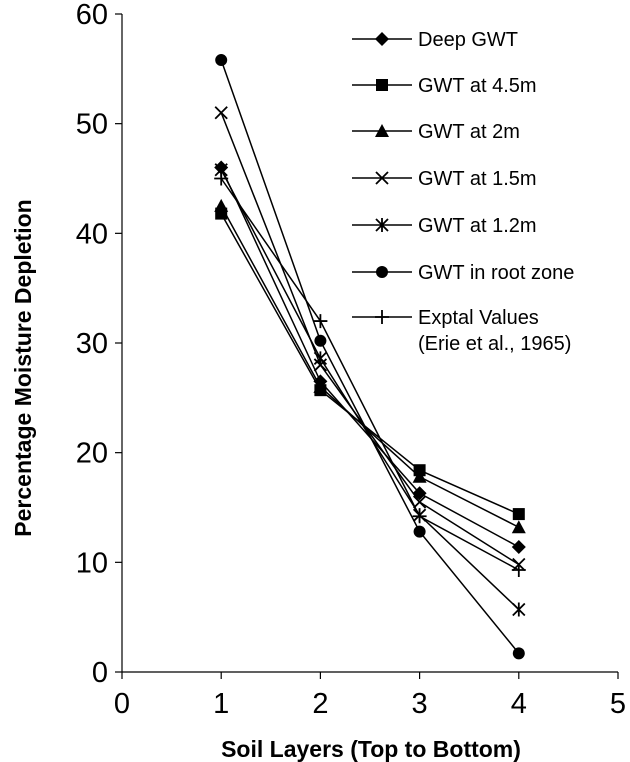 The image size is (630, 762). I want to click on legend-item-1: GWT at 4.5m, so click(444, 86).